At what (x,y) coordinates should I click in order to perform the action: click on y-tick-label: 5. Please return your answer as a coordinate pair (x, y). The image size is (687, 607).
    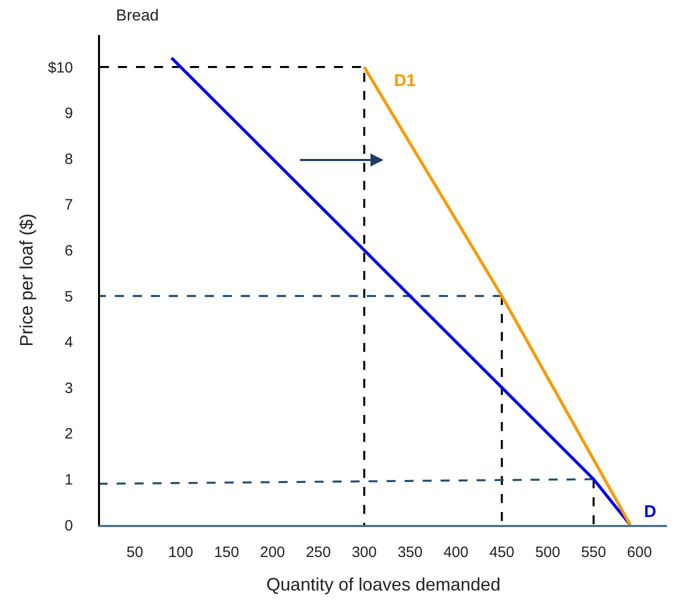
    Looking at the image, I should click on (68, 297).